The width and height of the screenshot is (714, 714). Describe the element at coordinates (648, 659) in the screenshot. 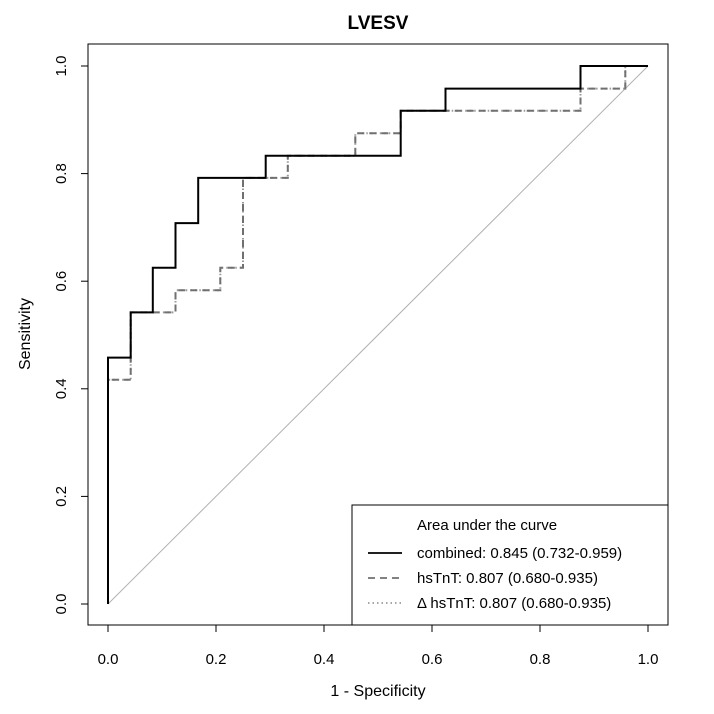

I see `x-tick-label: 1.0` at that location.